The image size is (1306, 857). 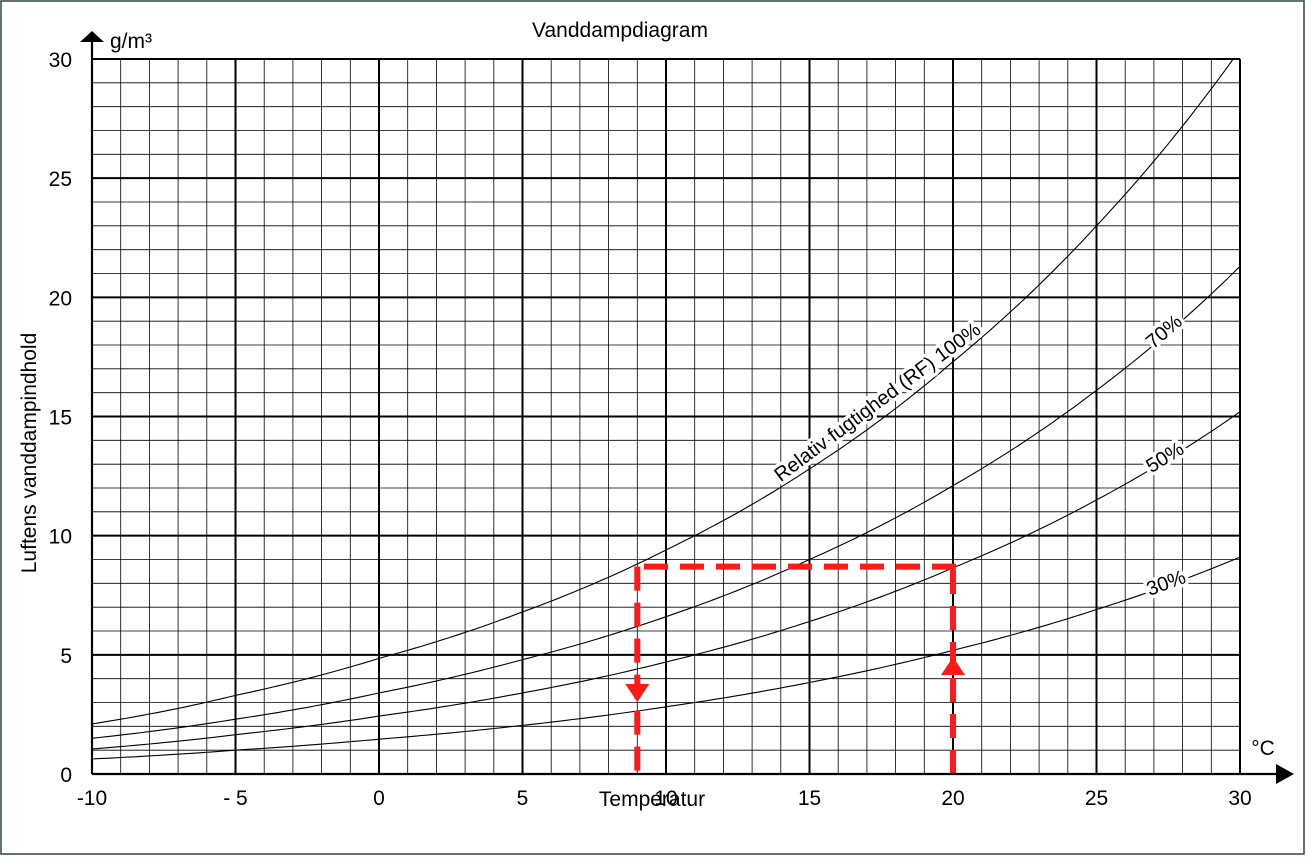 What do you see at coordinates (66, 775) in the screenshot?
I see `y-tick-label: 0` at bounding box center [66, 775].